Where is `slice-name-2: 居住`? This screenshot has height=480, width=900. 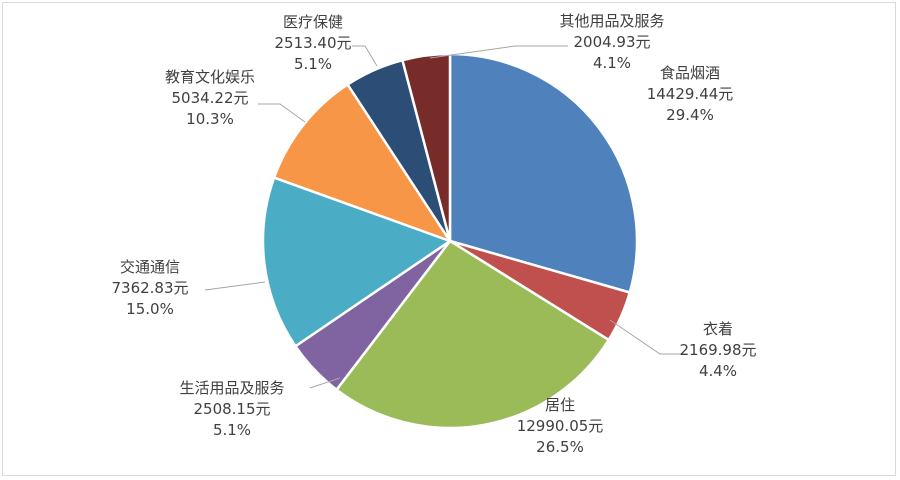 slice-name-2: 居住 is located at coordinates (560, 405).